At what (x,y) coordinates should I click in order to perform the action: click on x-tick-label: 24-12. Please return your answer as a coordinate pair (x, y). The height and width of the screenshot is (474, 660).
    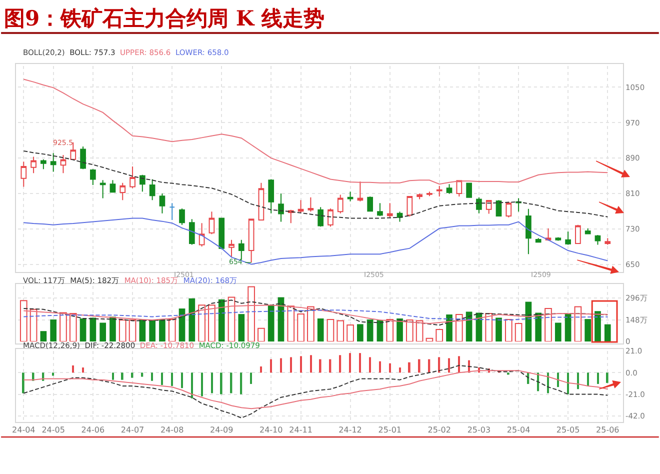
    Looking at the image, I should click on (350, 430).